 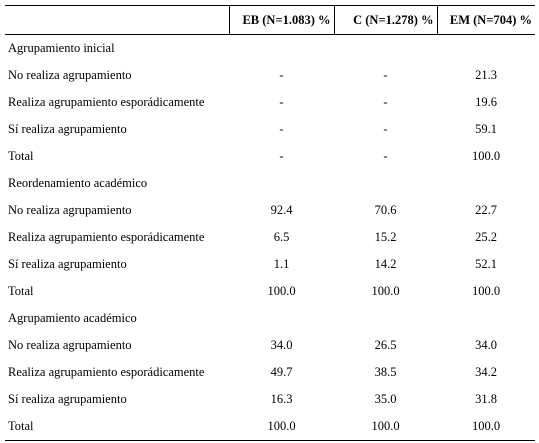 I want to click on header-c: C (N=1.278) %, so click(x=385, y=20).